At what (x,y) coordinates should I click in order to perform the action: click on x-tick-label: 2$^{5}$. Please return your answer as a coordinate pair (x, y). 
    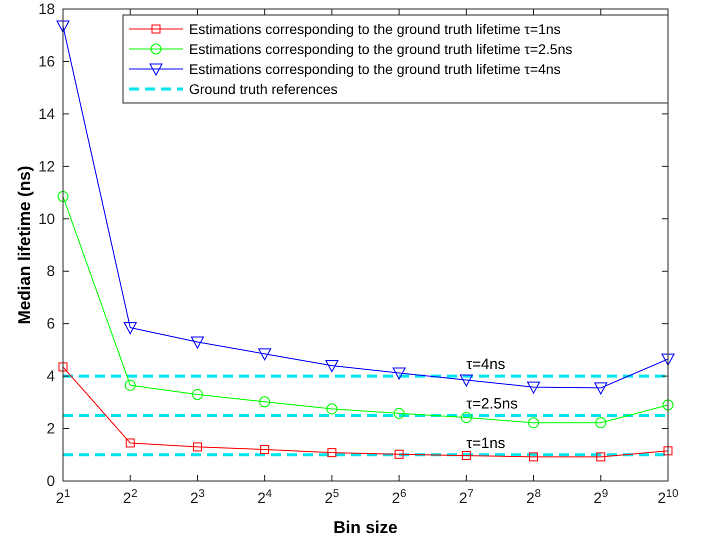
    Looking at the image, I should click on (332, 497).